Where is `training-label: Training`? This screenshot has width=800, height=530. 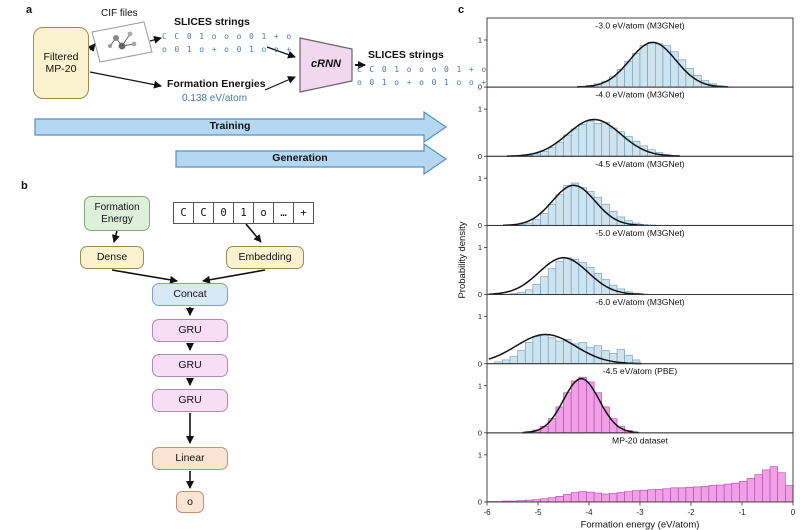
training-label: Training is located at coordinates (230, 126).